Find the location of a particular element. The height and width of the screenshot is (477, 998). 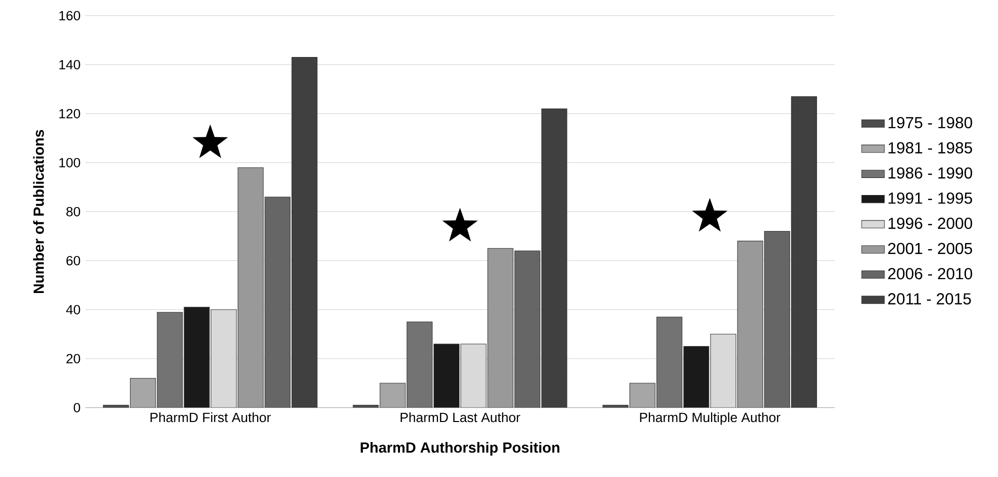

x-tick-label: PharmD First Author is located at coordinates (210, 417).